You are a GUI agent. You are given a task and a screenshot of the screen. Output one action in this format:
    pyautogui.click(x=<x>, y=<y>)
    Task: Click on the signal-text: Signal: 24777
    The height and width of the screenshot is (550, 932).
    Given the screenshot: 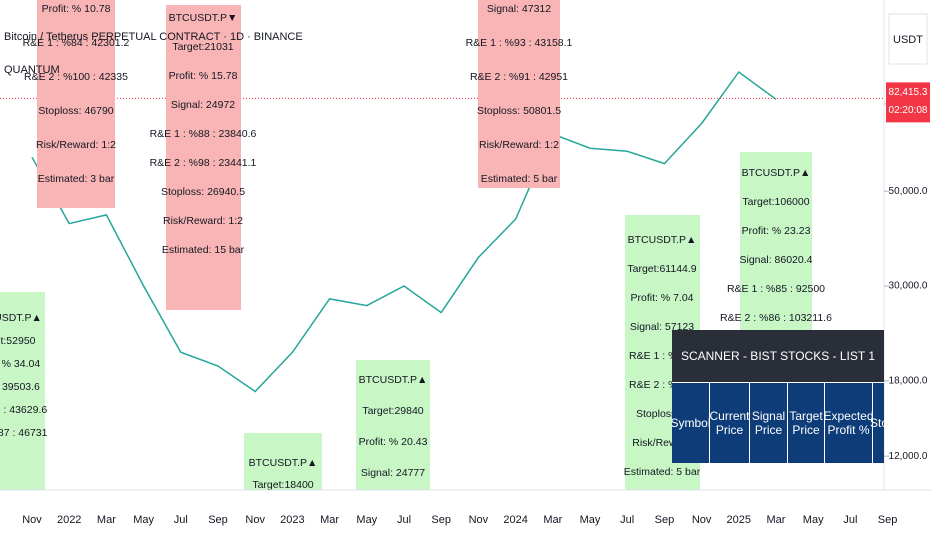 What is the action you would take?
    pyautogui.click(x=393, y=473)
    